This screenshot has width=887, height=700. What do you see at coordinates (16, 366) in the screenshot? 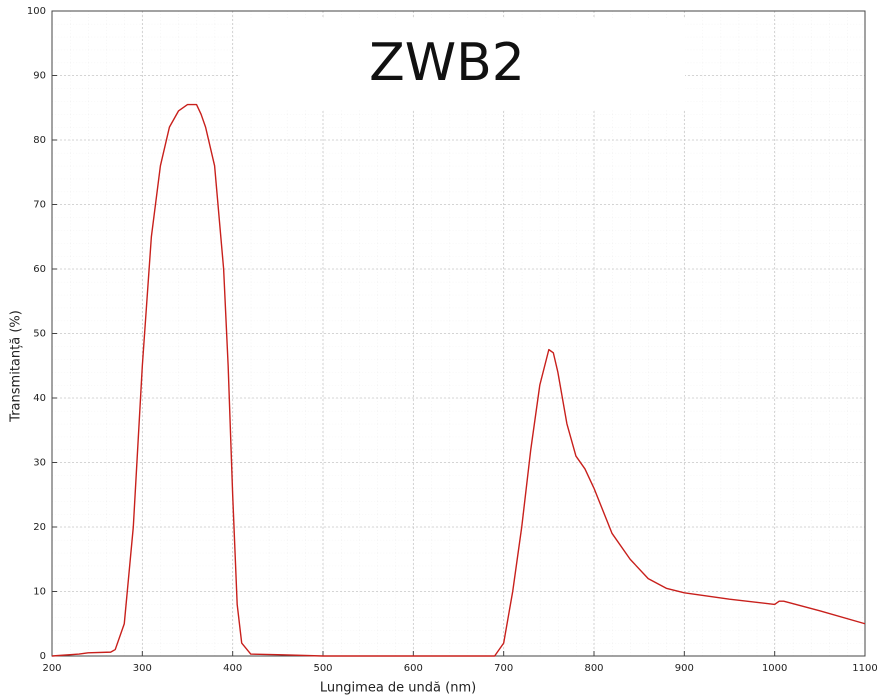
I see `y-axis-label: Transmitanță (%)` at bounding box center [16, 366].